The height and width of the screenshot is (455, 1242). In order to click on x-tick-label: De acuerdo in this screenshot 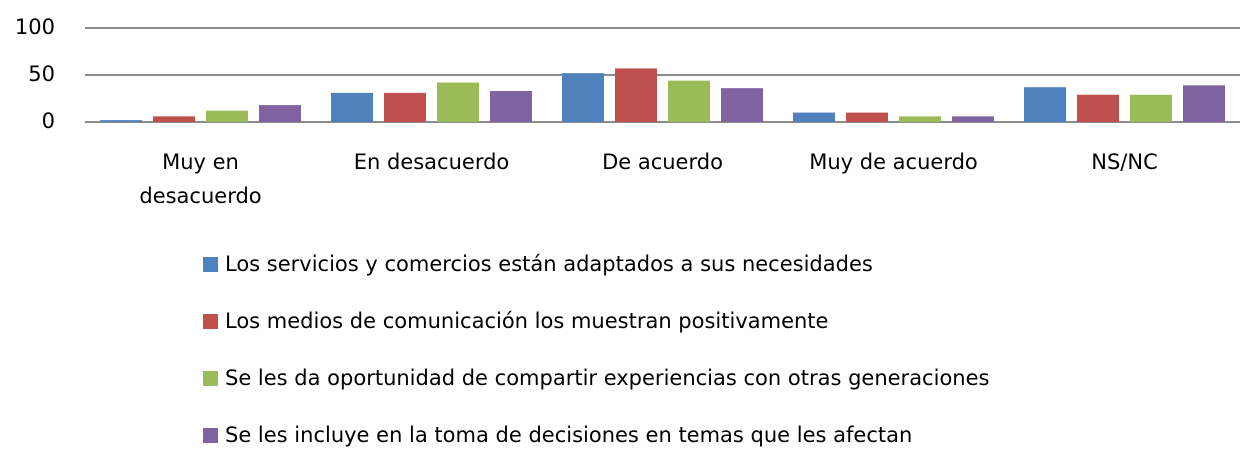, I will do `click(662, 162)`.